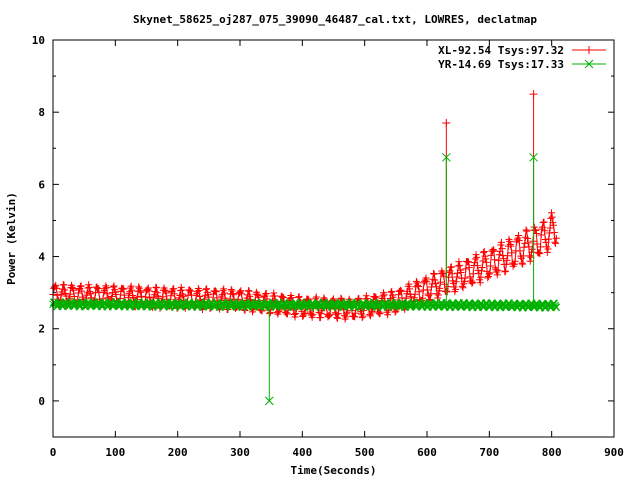 Image resolution: width=640 pixels, height=480 pixels. Describe the element at coordinates (41, 184) in the screenshot. I see `y-tick-label: 6` at that location.